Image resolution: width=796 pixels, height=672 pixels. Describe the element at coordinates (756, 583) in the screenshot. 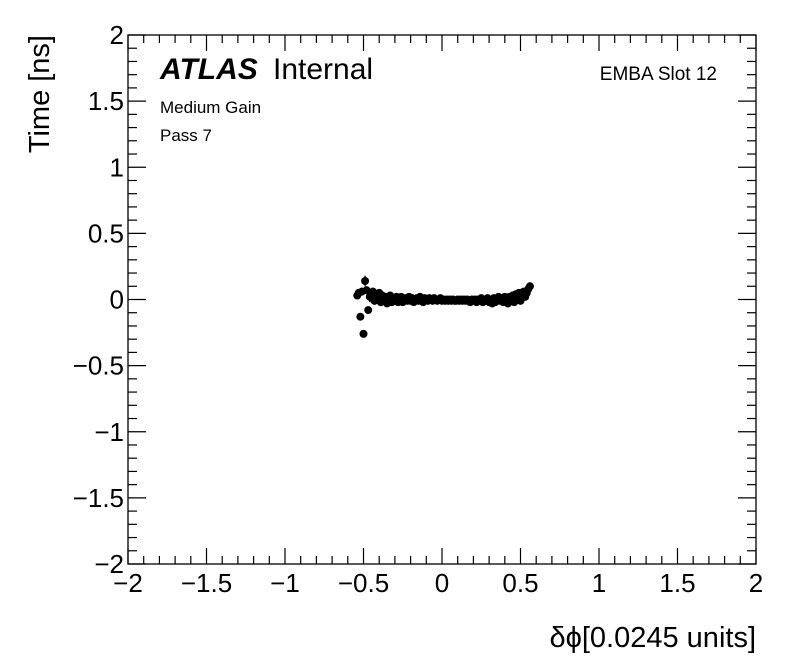

I see `x-tick-label: 2` at that location.